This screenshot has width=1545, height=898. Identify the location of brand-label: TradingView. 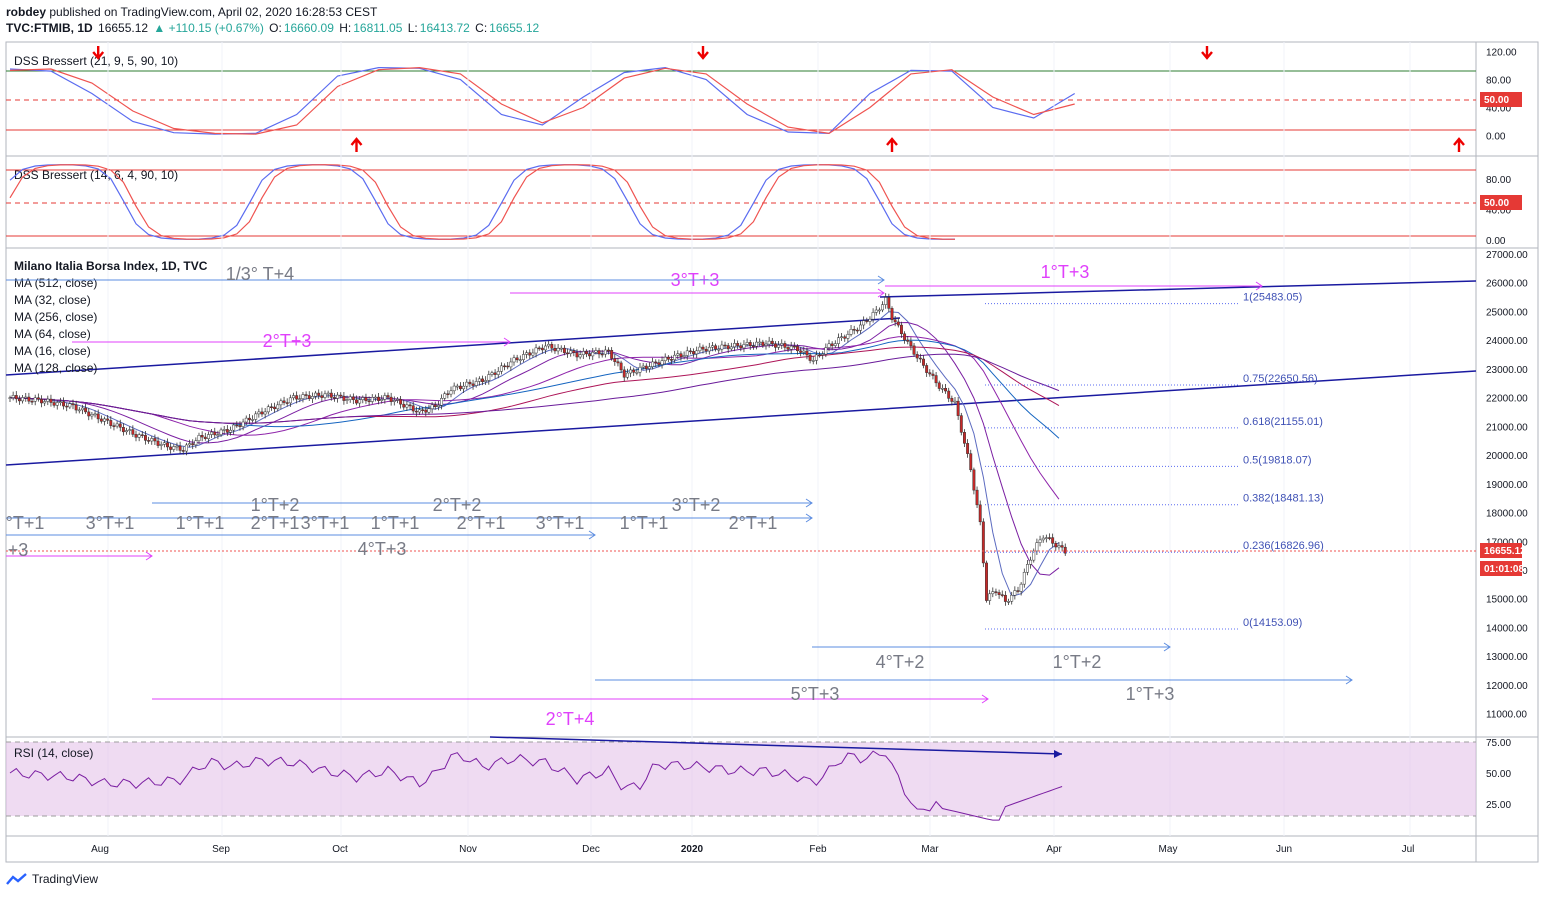
(65, 879).